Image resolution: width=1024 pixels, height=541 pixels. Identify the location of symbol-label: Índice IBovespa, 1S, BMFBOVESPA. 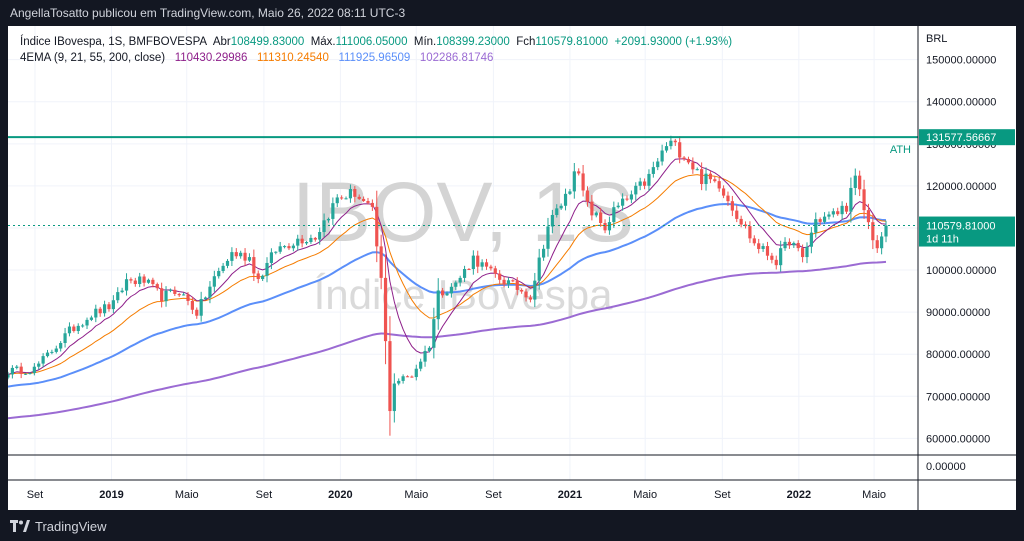
(114, 42).